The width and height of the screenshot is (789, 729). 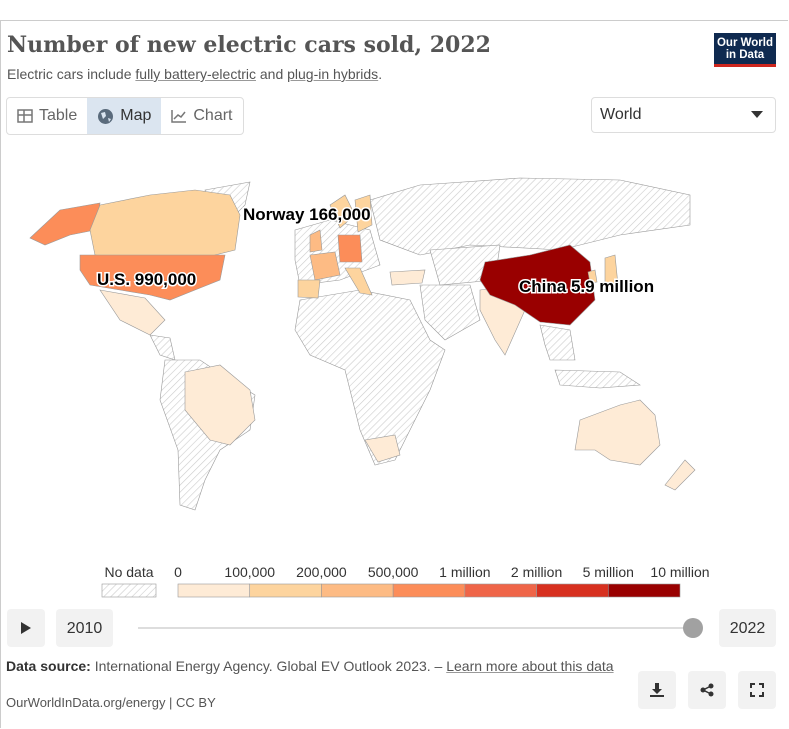 I want to click on legend-label: 1 million, so click(x=464, y=572).